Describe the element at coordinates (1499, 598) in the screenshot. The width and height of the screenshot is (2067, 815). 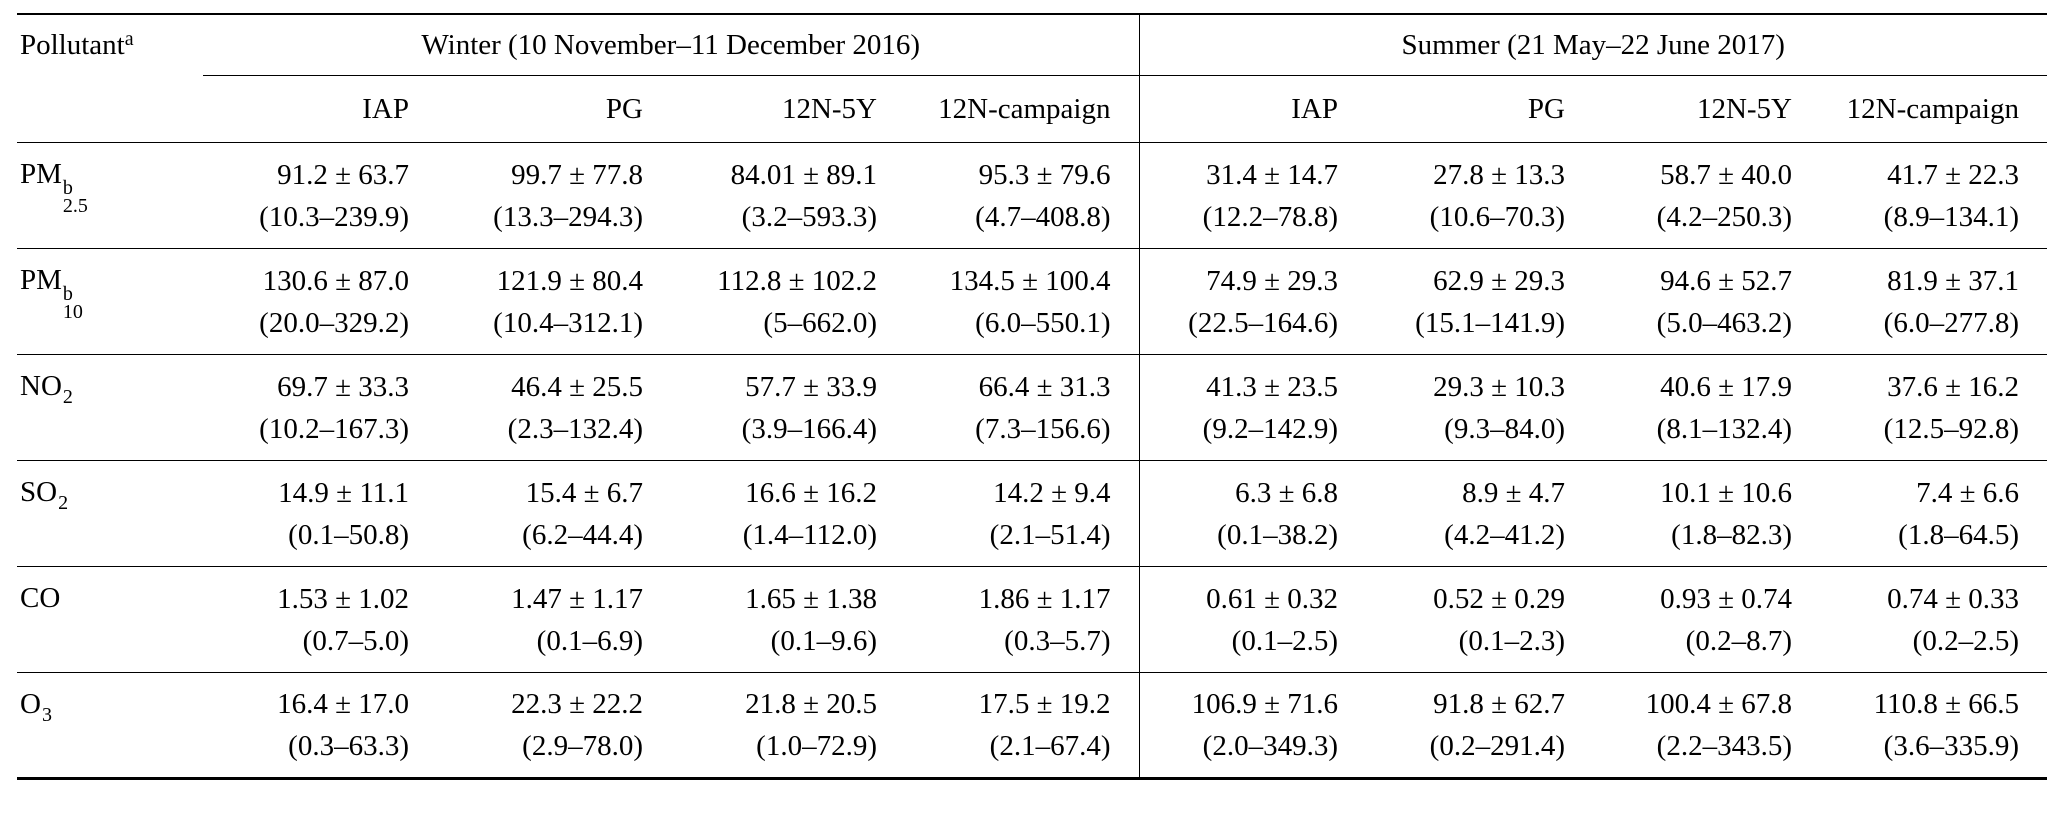
I see `mean-value: 0.52 ± 0.29` at that location.